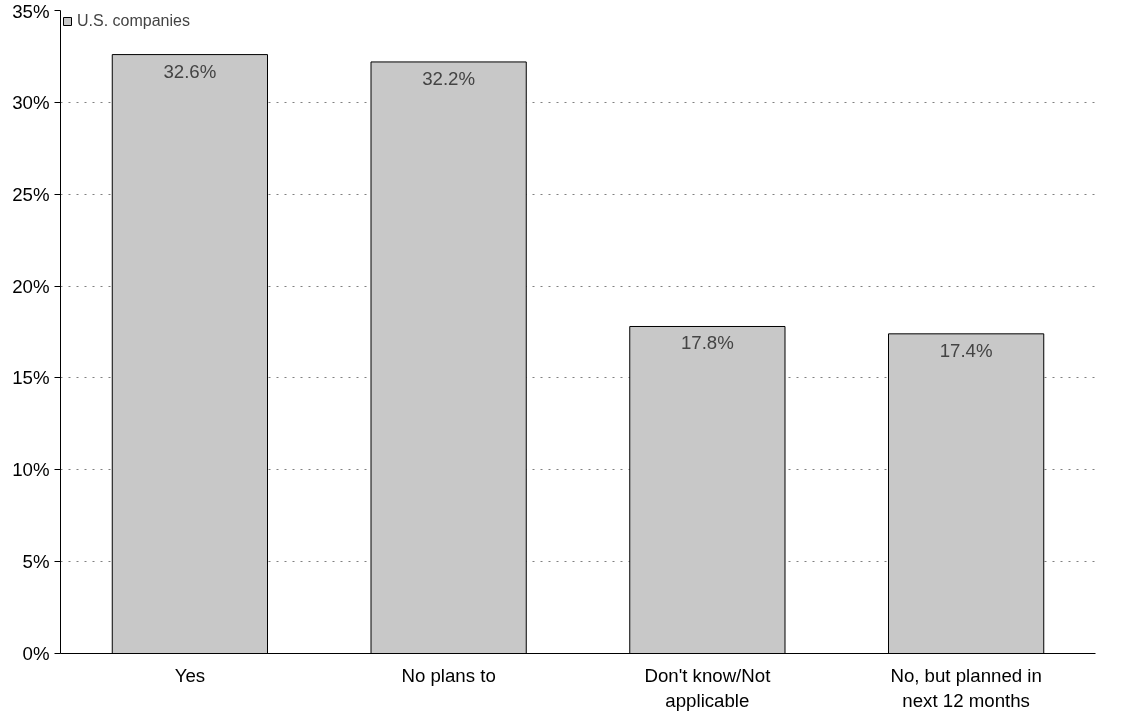  What do you see at coordinates (31, 194) in the screenshot?
I see `y-tick-label: 25%` at bounding box center [31, 194].